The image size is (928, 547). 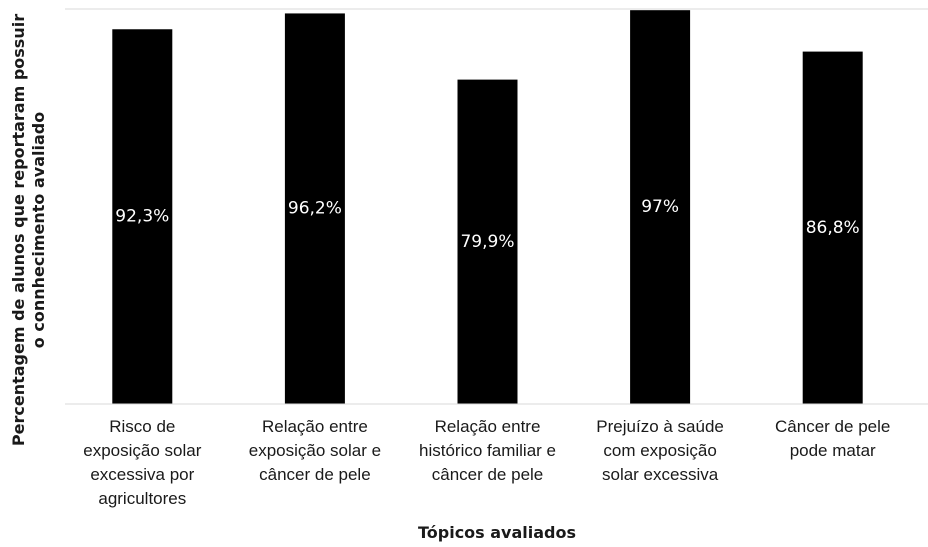 I want to click on data-label-2: 96,2%, so click(x=315, y=209).